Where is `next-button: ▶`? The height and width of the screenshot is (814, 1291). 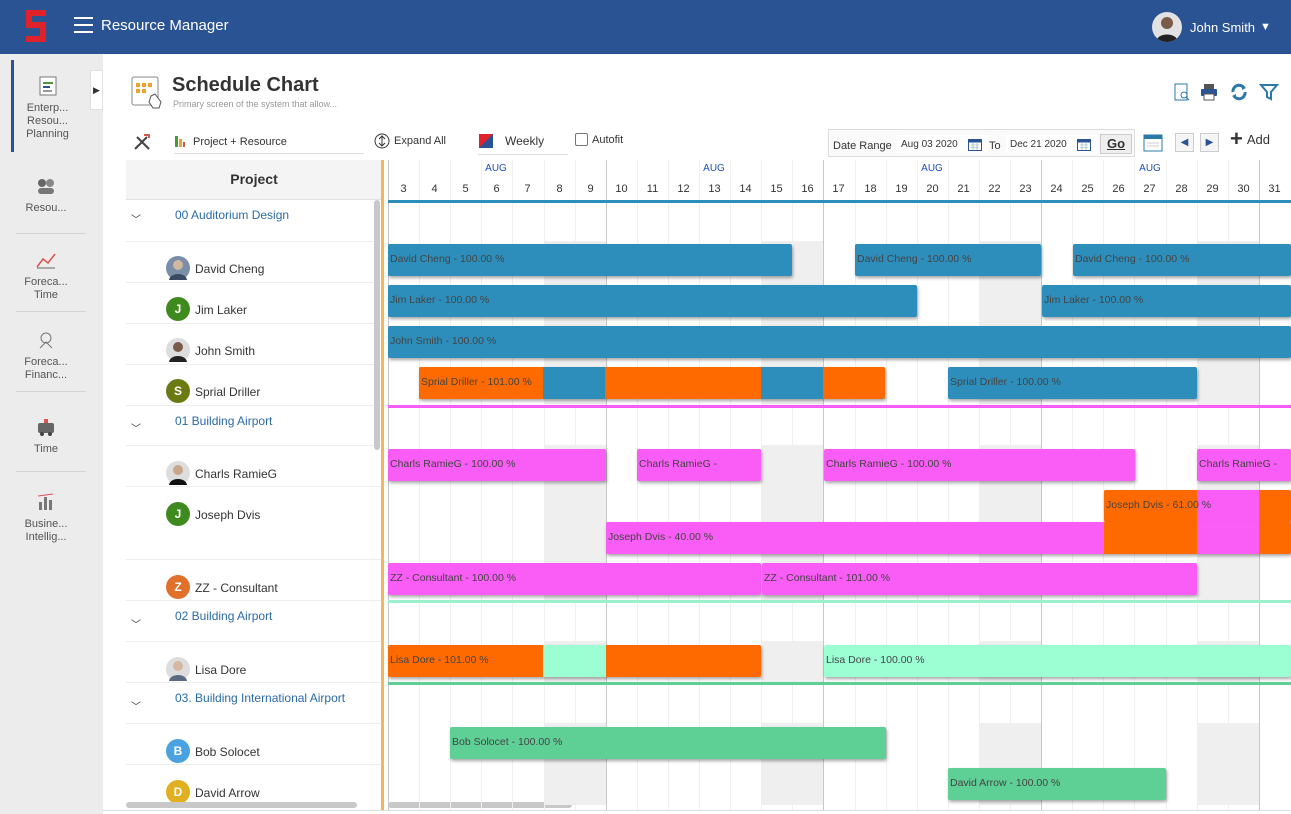 next-button: ▶ is located at coordinates (1209, 142).